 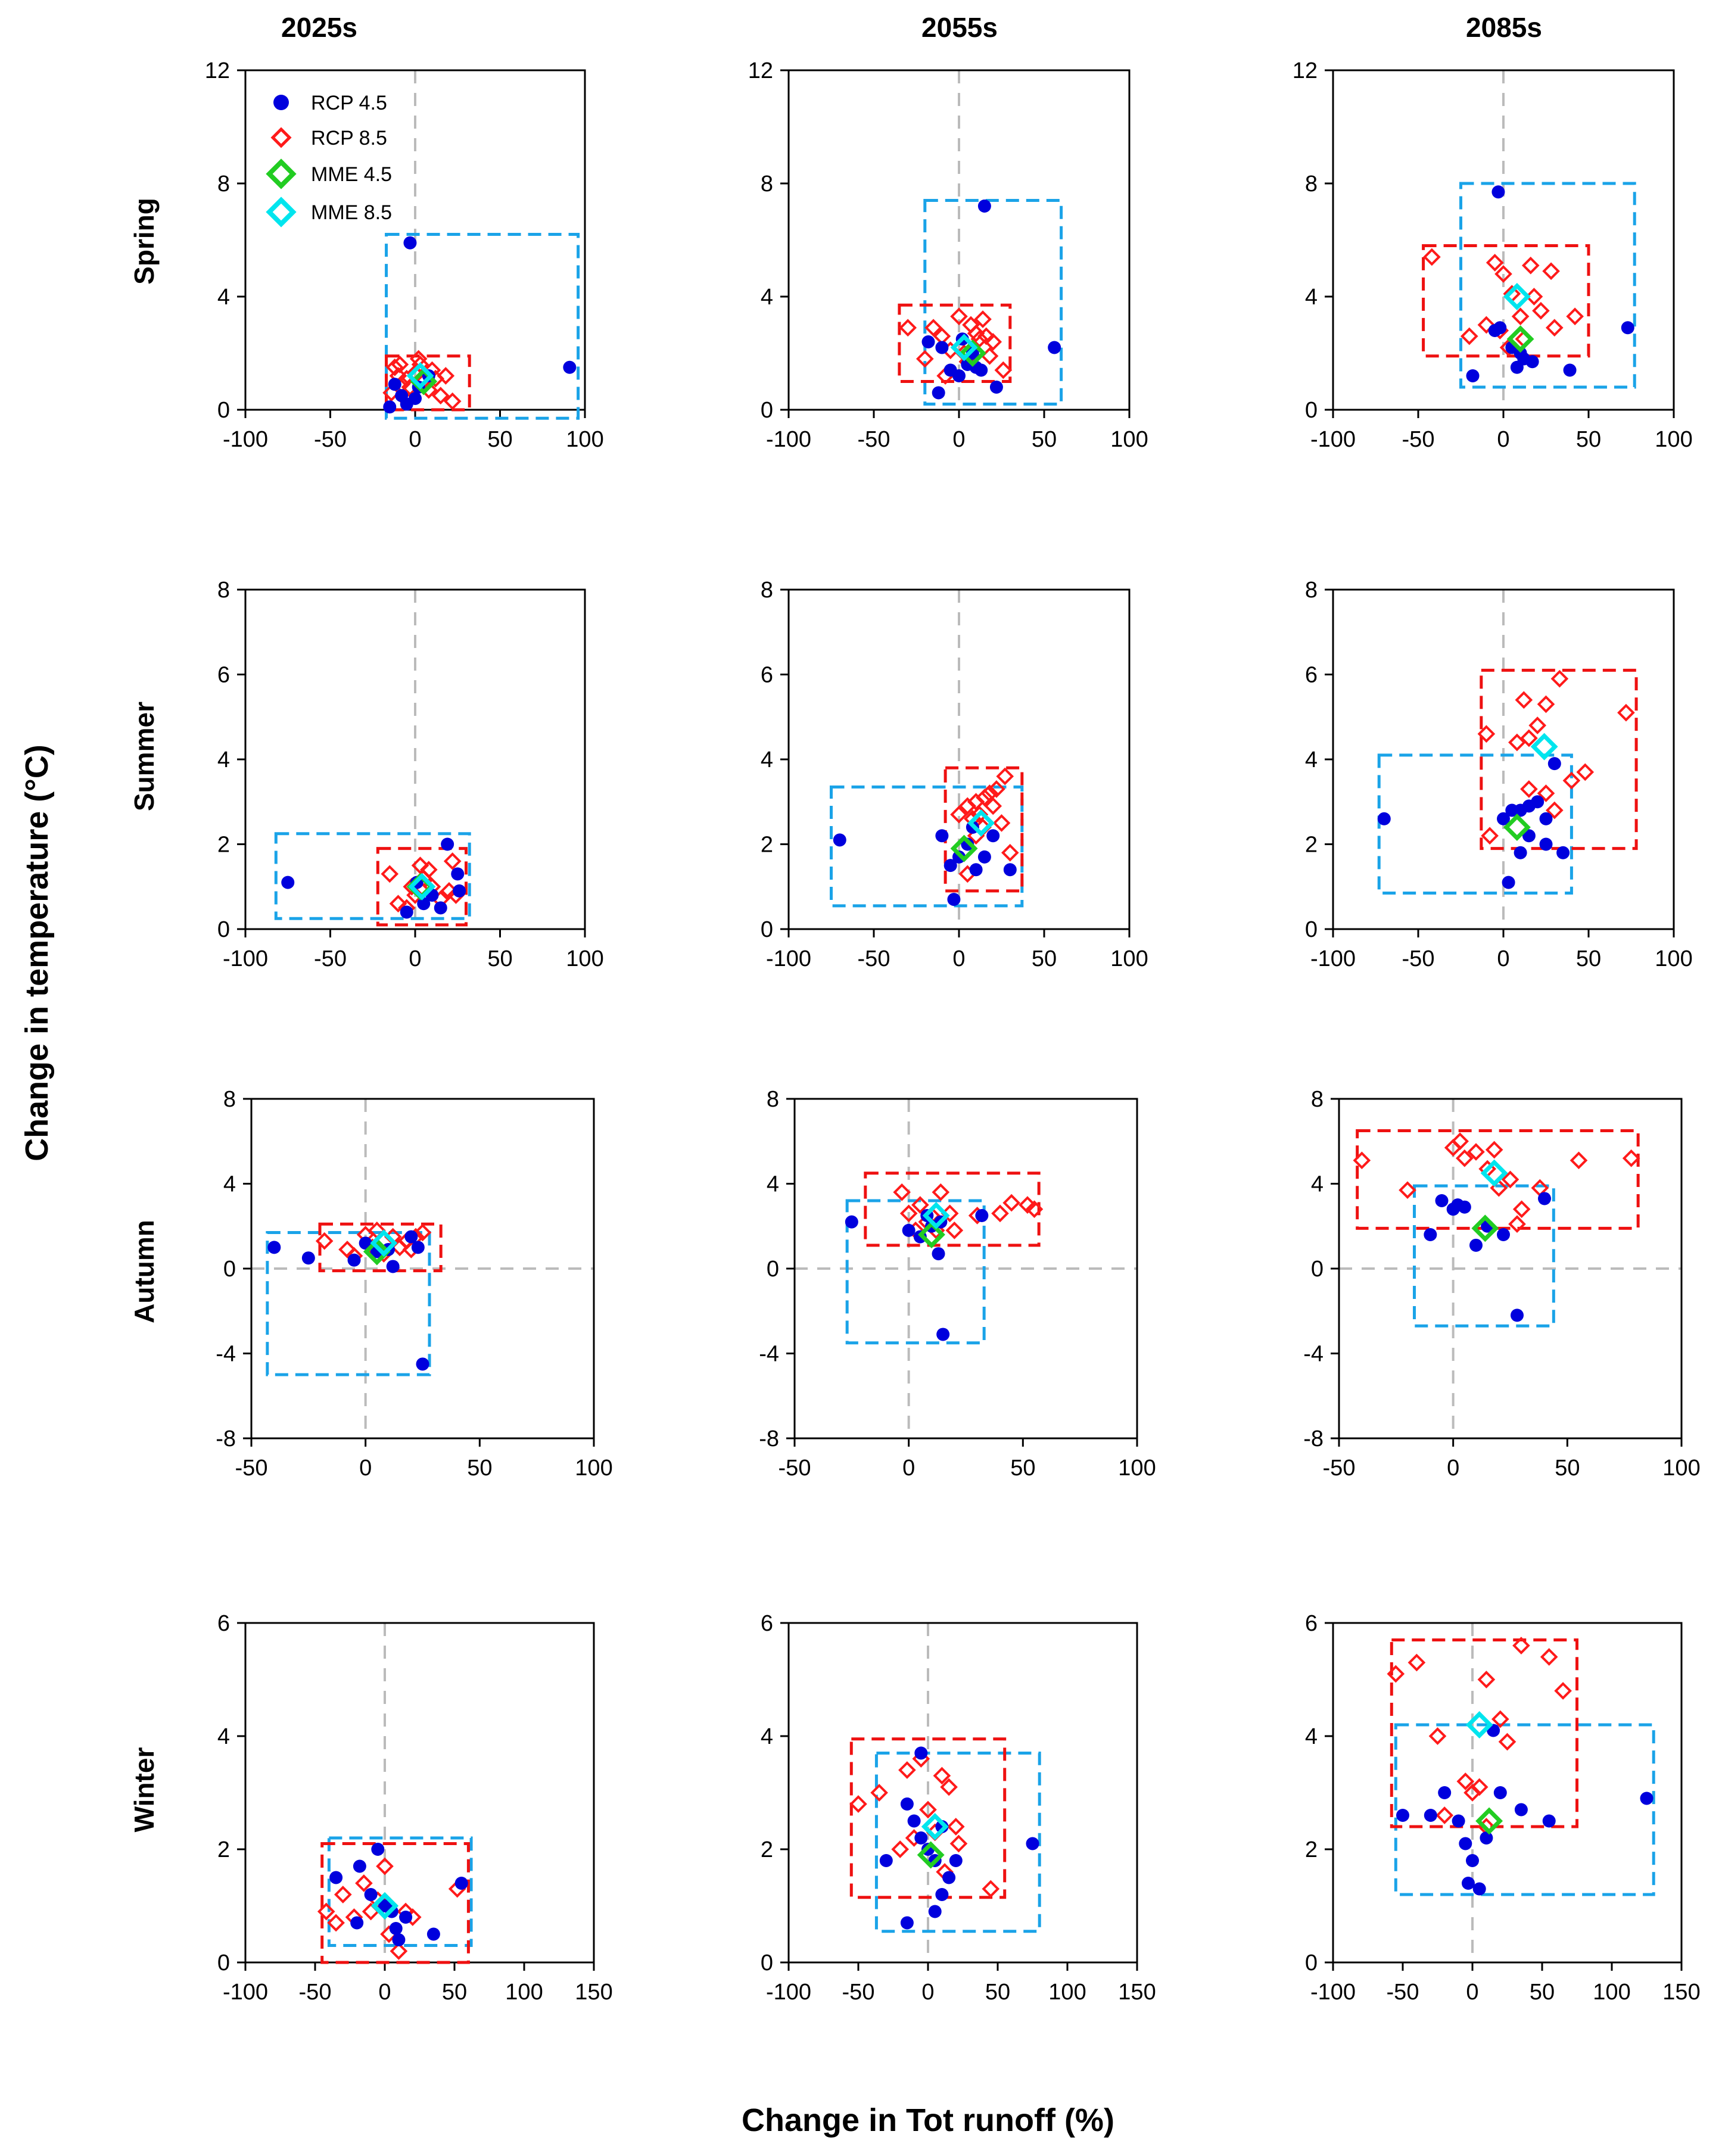 I want to click on panel-spring-2025s: -100 -50 0 50 100 0 4 8 12, so click(x=404, y=255).